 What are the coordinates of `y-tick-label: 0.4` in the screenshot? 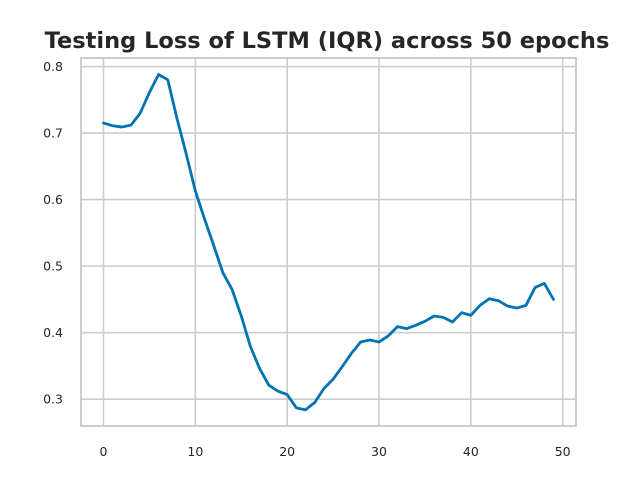 It's located at (53, 332).